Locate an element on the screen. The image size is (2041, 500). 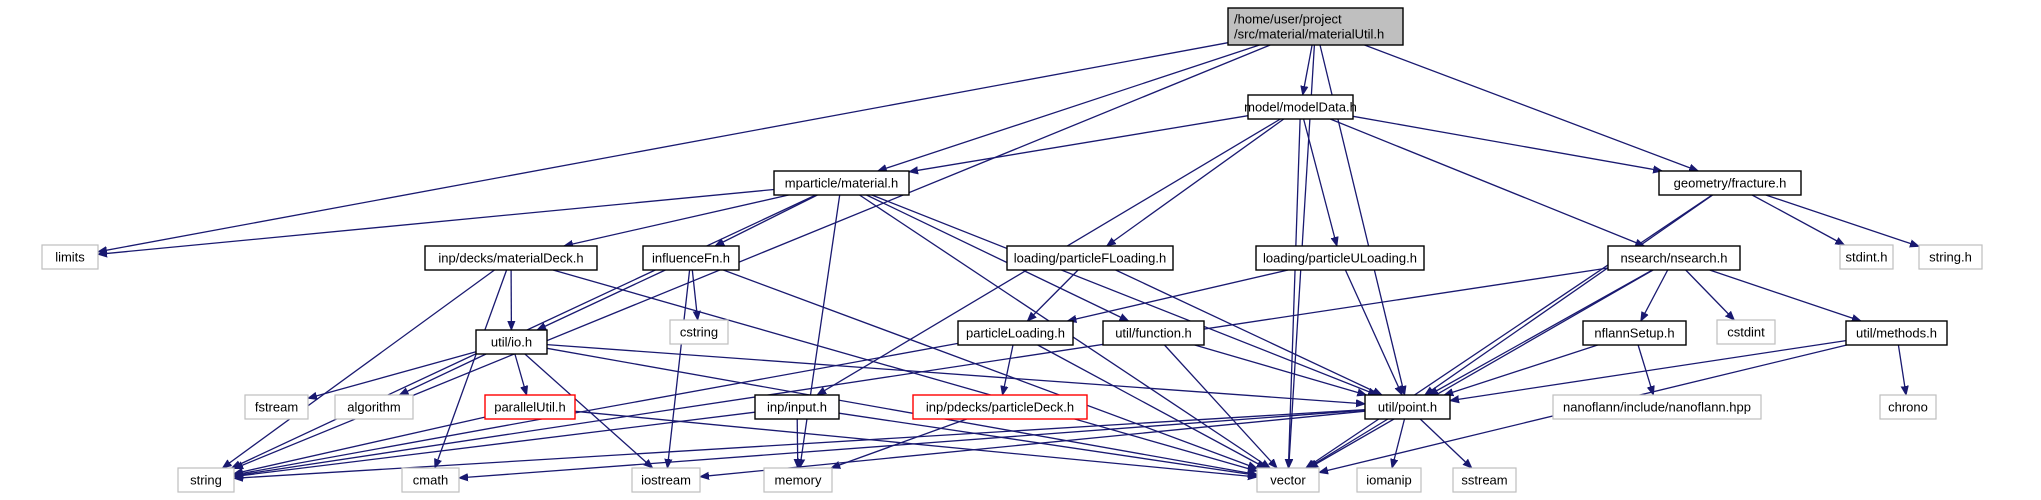
edge-methods-to-point is located at coordinates (1648, 370).